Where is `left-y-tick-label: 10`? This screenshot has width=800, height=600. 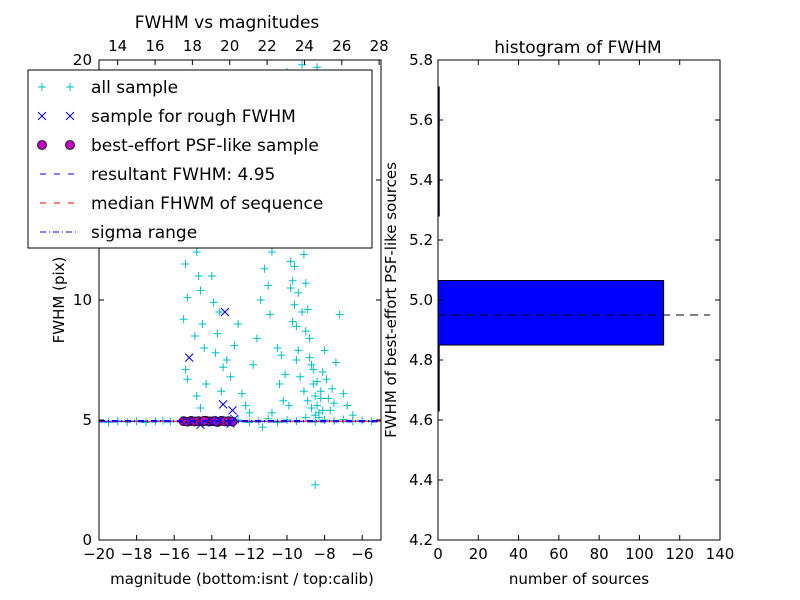
left-y-tick-label: 10 is located at coordinates (82, 300).